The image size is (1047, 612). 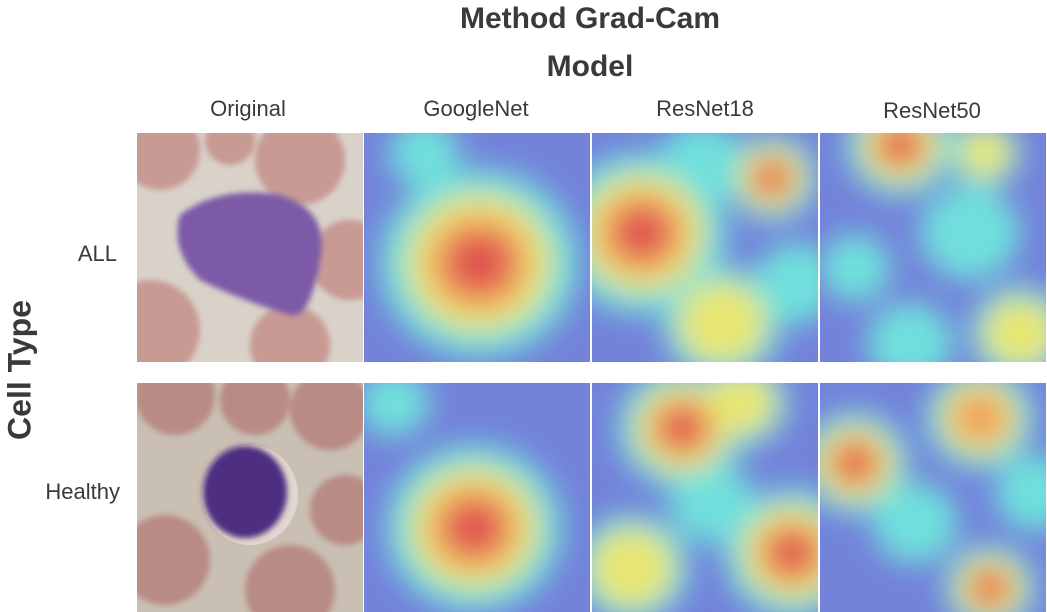 What do you see at coordinates (705, 108) in the screenshot?
I see `column-header: ResNet18` at bounding box center [705, 108].